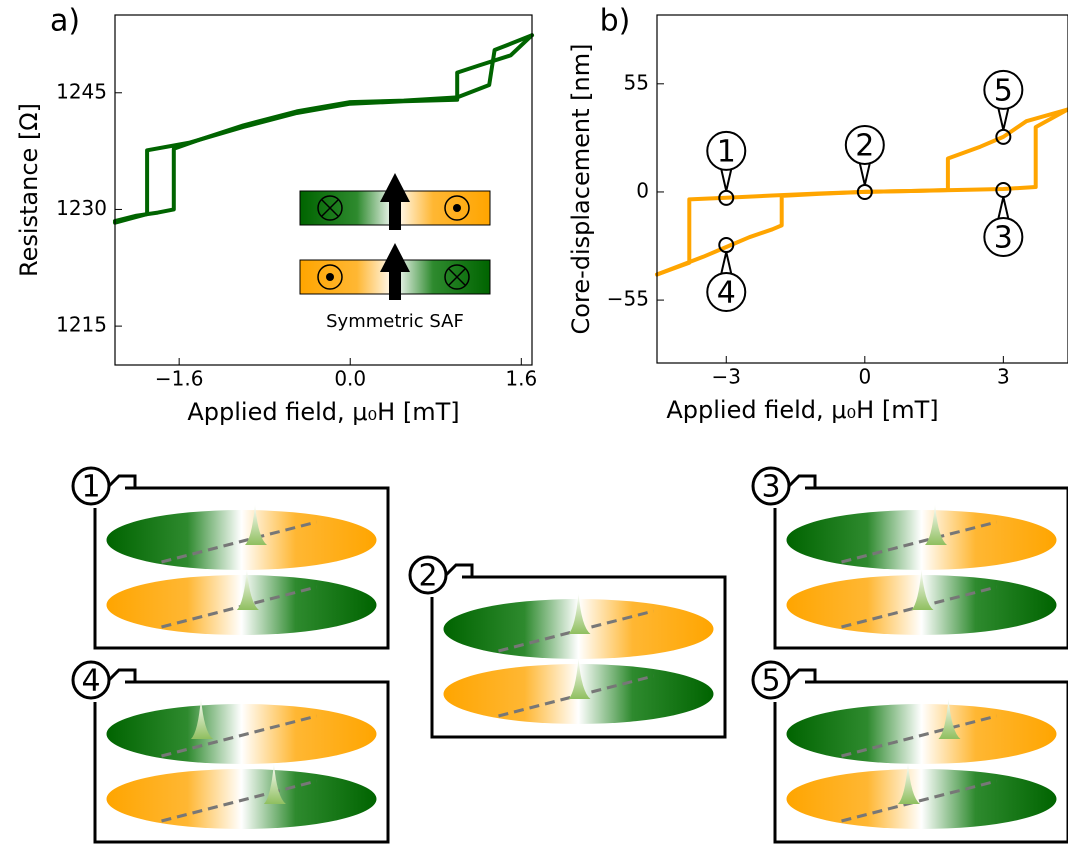  What do you see at coordinates (81, 325) in the screenshot?
I see `y-tick-label: 1215` at bounding box center [81, 325].